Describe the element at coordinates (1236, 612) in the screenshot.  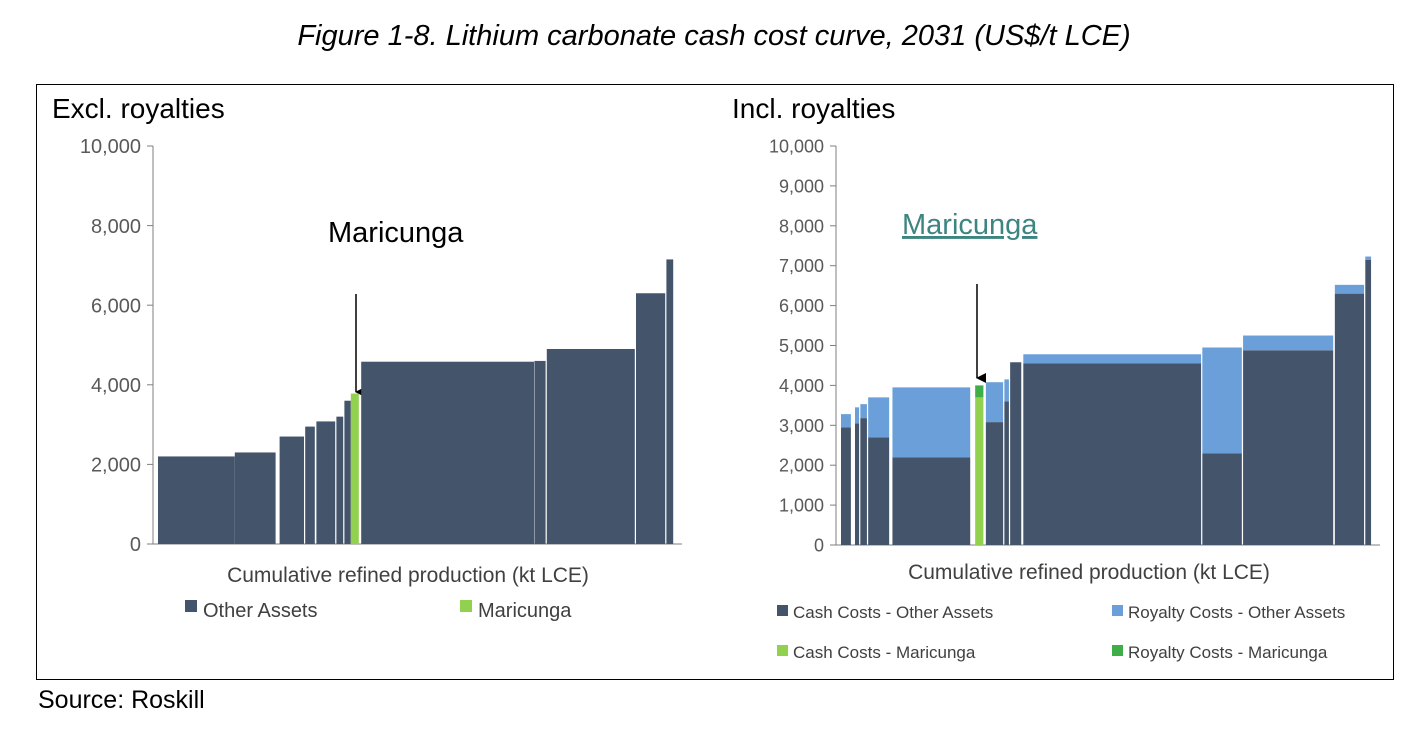
I see `right-legend-royalty-other: Royalty Costs - Other Assets` at that location.